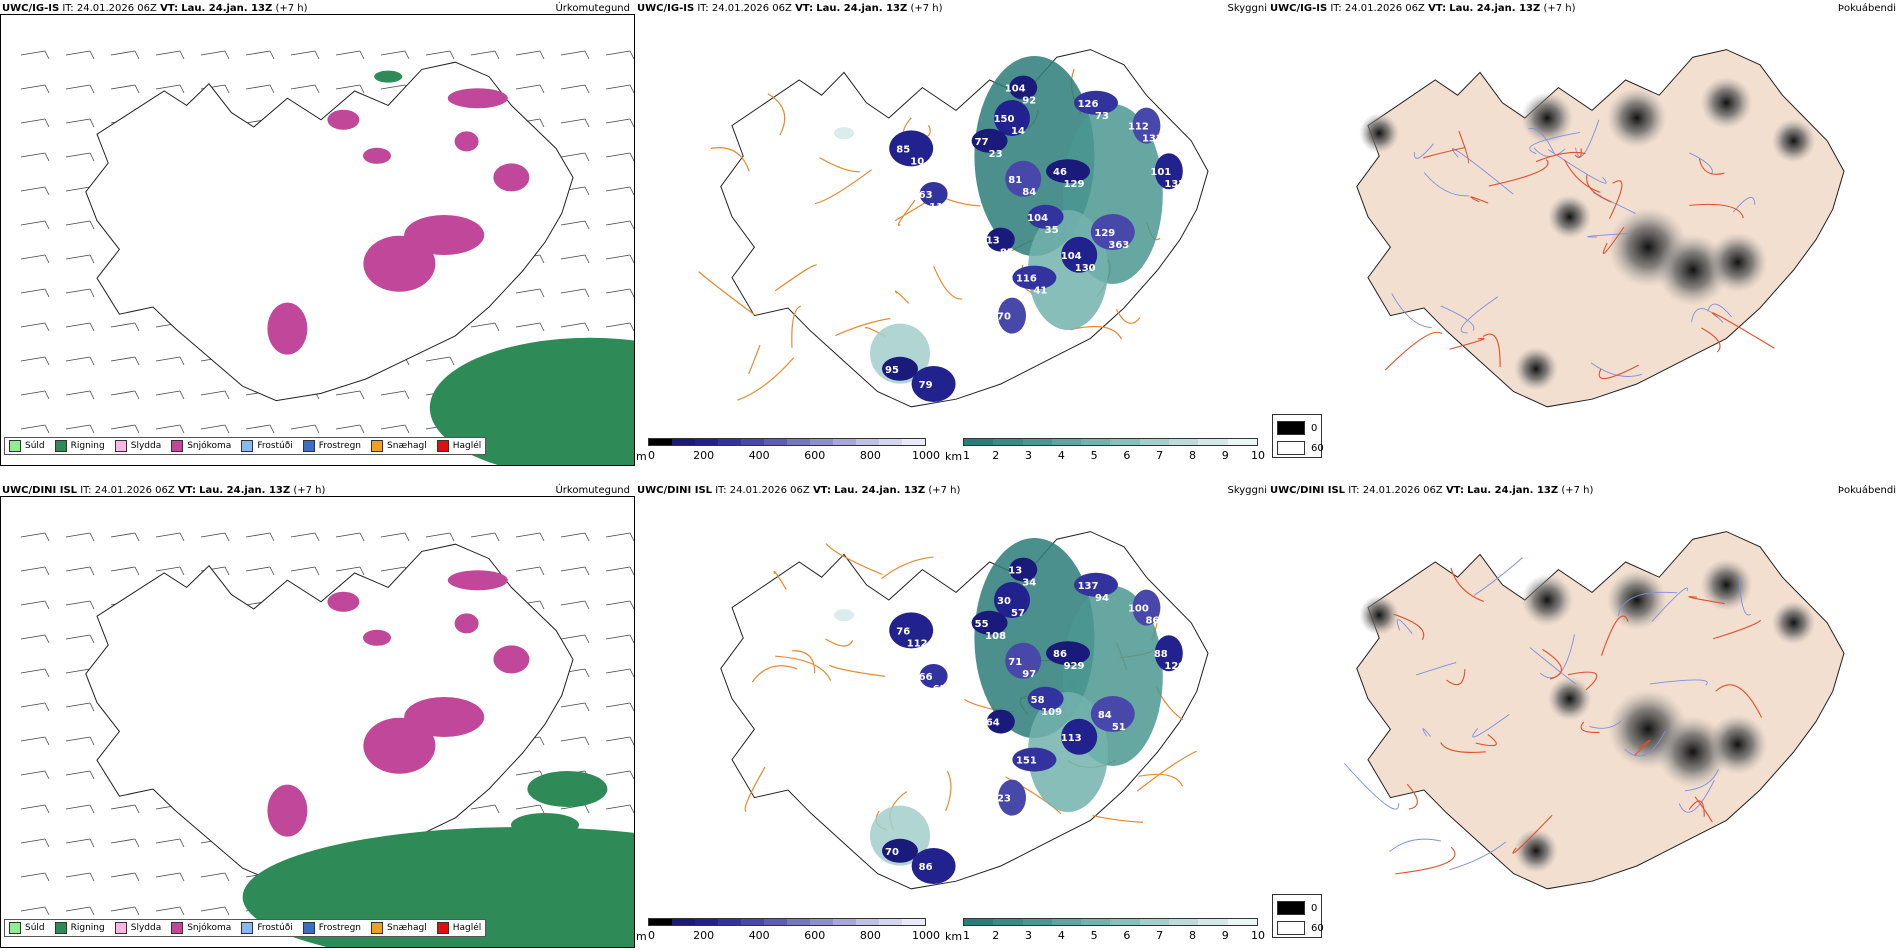 The image size is (1900, 950). I want to click on legend-label: Haglél, so click(467, 446).